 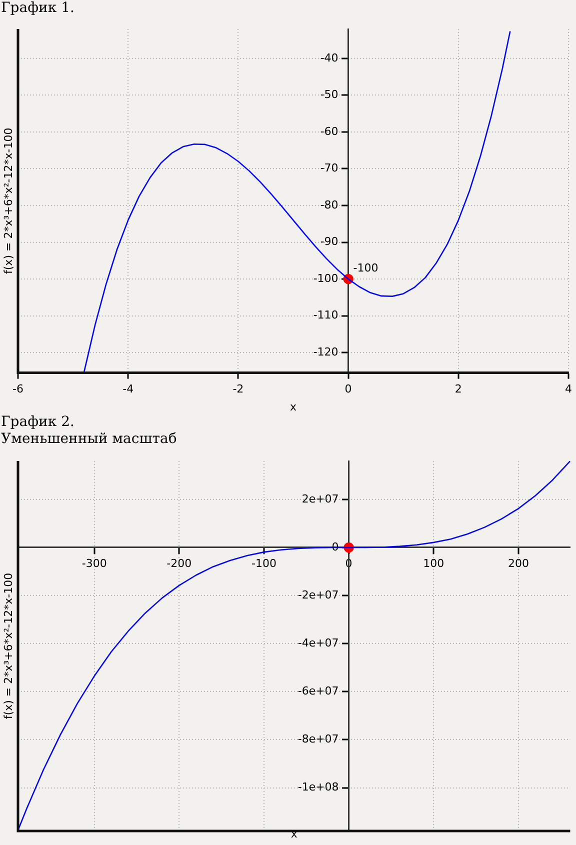 I want to click on x-tick-label: -6, so click(x=18, y=389).